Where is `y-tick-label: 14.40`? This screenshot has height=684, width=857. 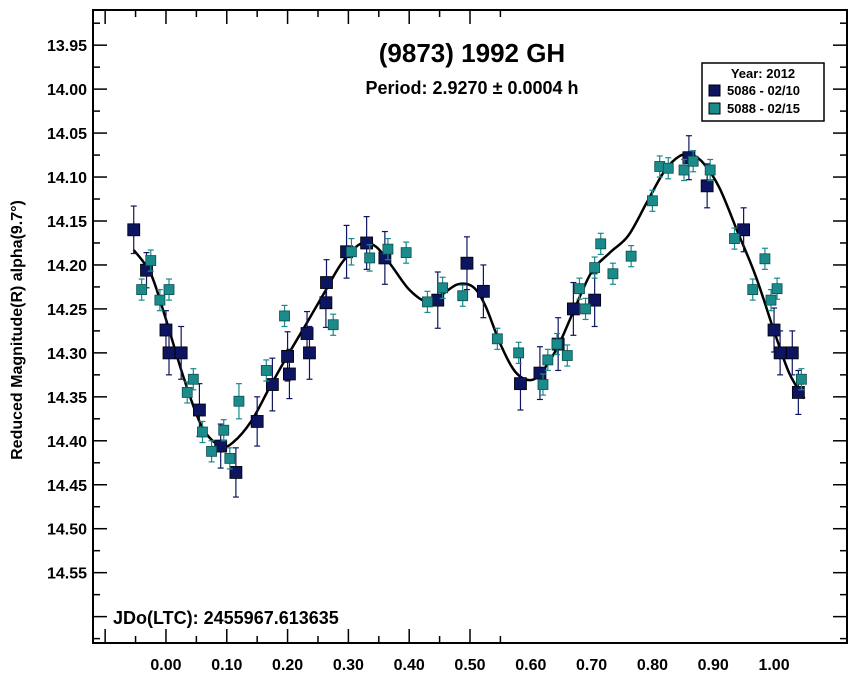
y-tick-label: 14.40 is located at coordinates (67, 442).